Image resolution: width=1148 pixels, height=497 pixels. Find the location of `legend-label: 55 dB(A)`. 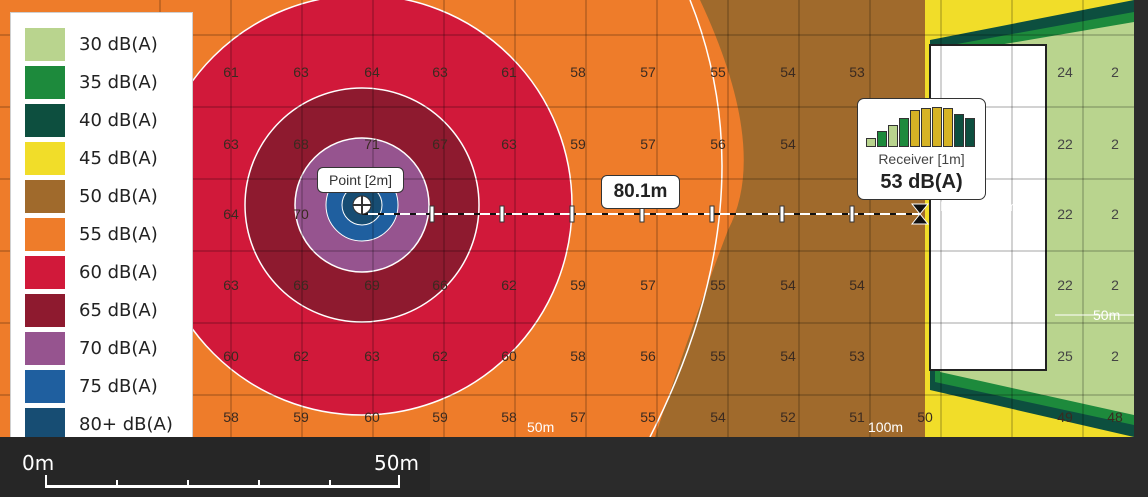

legend-label: 55 dB(A) is located at coordinates (118, 234).